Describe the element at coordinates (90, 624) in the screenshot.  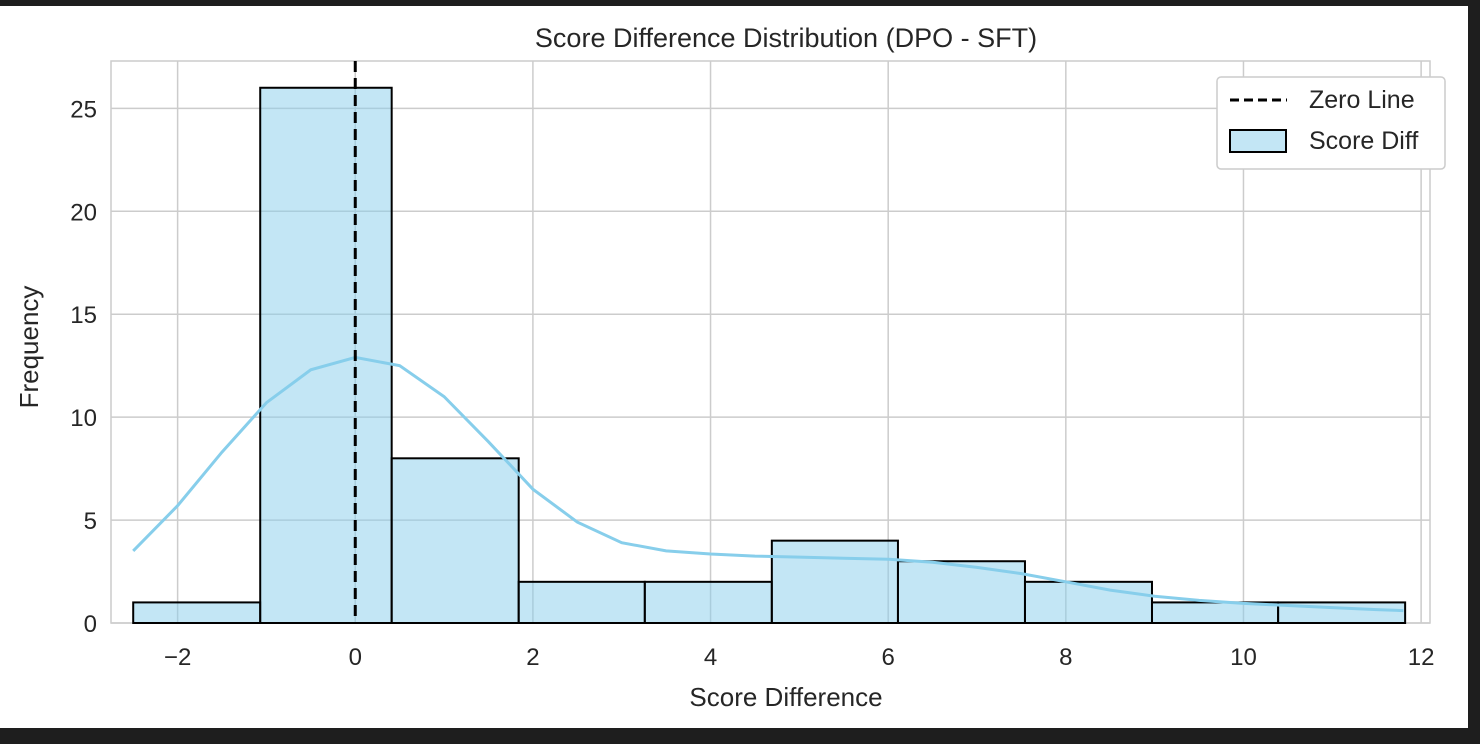
I see `y-tick-label: 0` at that location.